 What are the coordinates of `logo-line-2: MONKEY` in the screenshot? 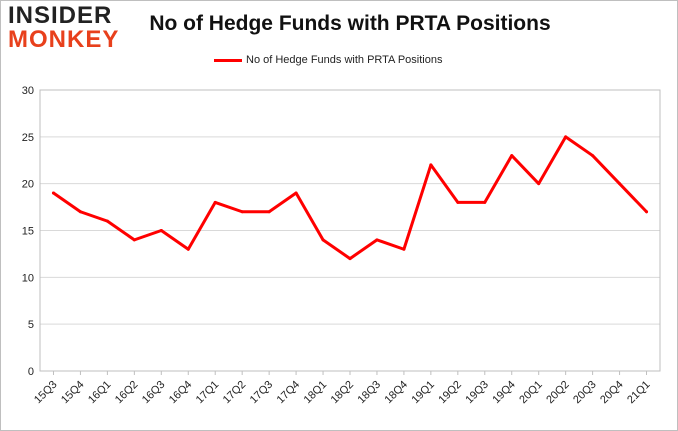 It's located at (64, 39).